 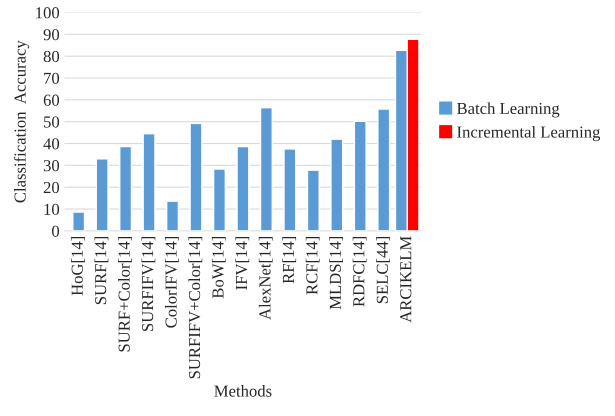 I want to click on y-axis-title: Classification Accuracy, so click(x=22, y=121).